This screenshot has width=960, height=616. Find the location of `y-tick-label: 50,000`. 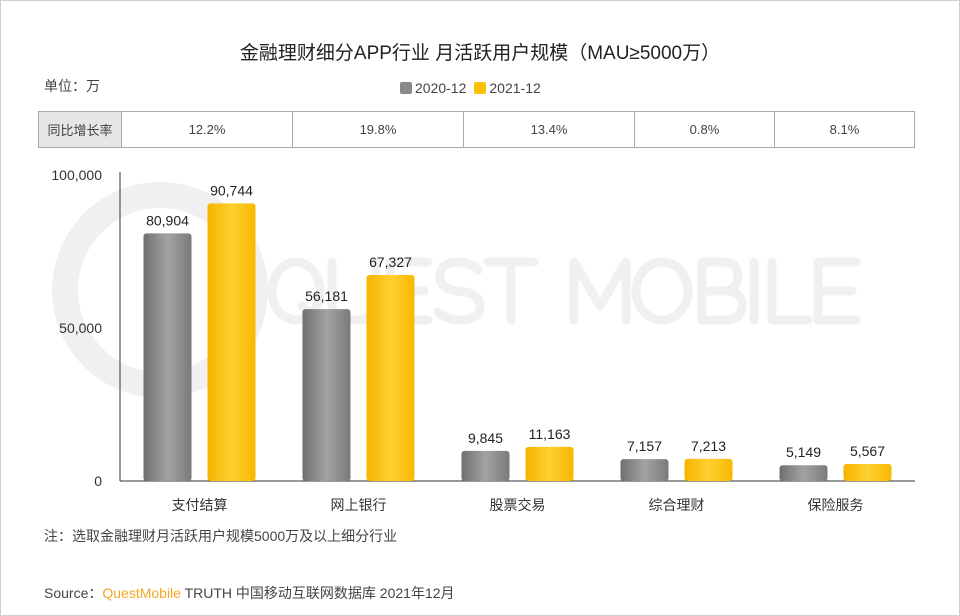

y-tick-label: 50,000 is located at coordinates (80, 328).